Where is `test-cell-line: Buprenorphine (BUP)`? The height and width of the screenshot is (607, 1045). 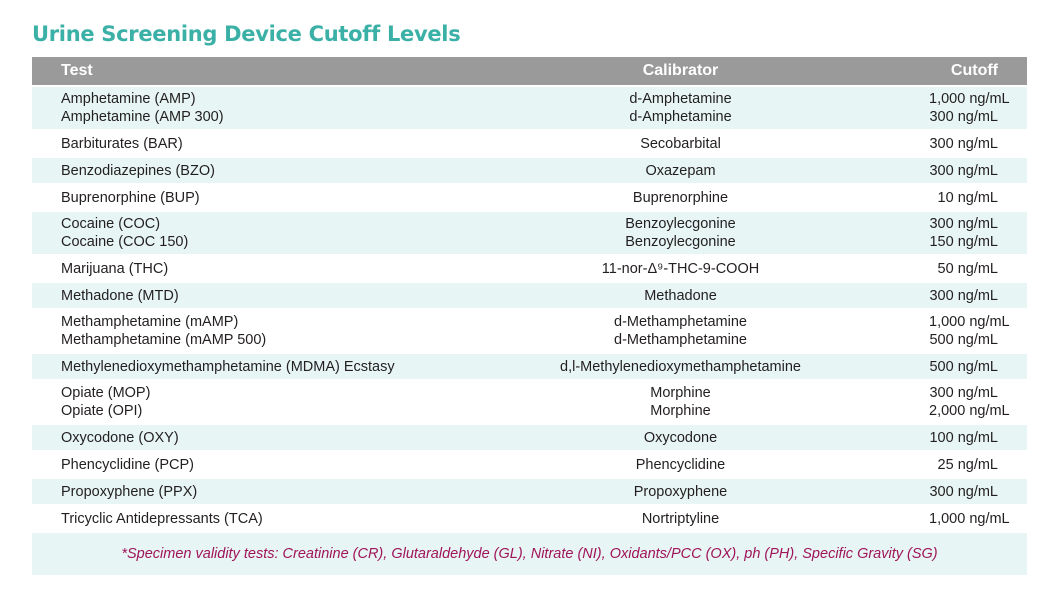 test-cell-line: Buprenorphine (BUP) is located at coordinates (130, 197).